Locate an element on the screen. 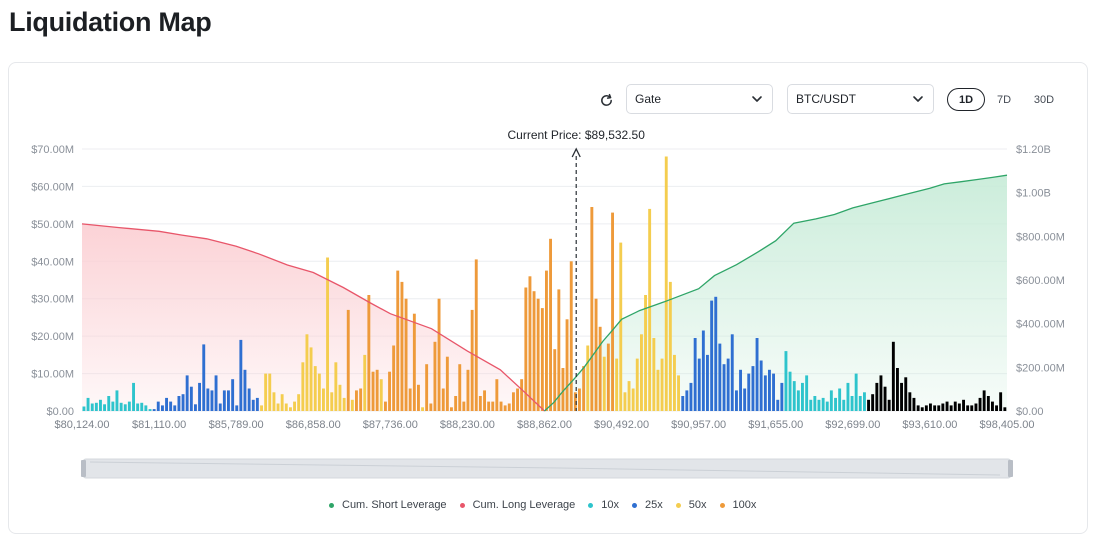 The width and height of the screenshot is (1094, 542). legend-item-50x: 50x is located at coordinates (691, 505).